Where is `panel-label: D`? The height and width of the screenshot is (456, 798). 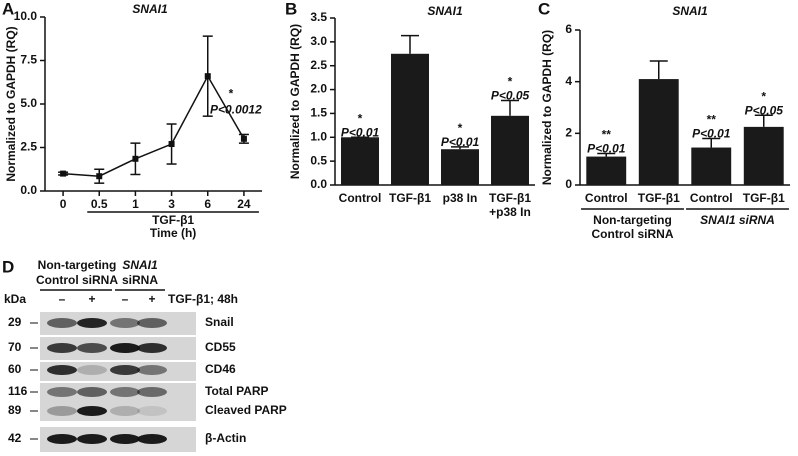
panel-label: D is located at coordinates (8, 266).